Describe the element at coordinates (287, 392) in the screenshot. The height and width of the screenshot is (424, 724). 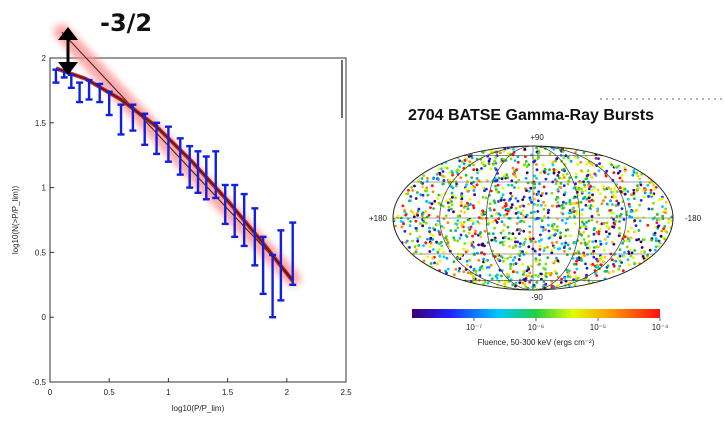
I see `x-tick-label: 2` at that location.